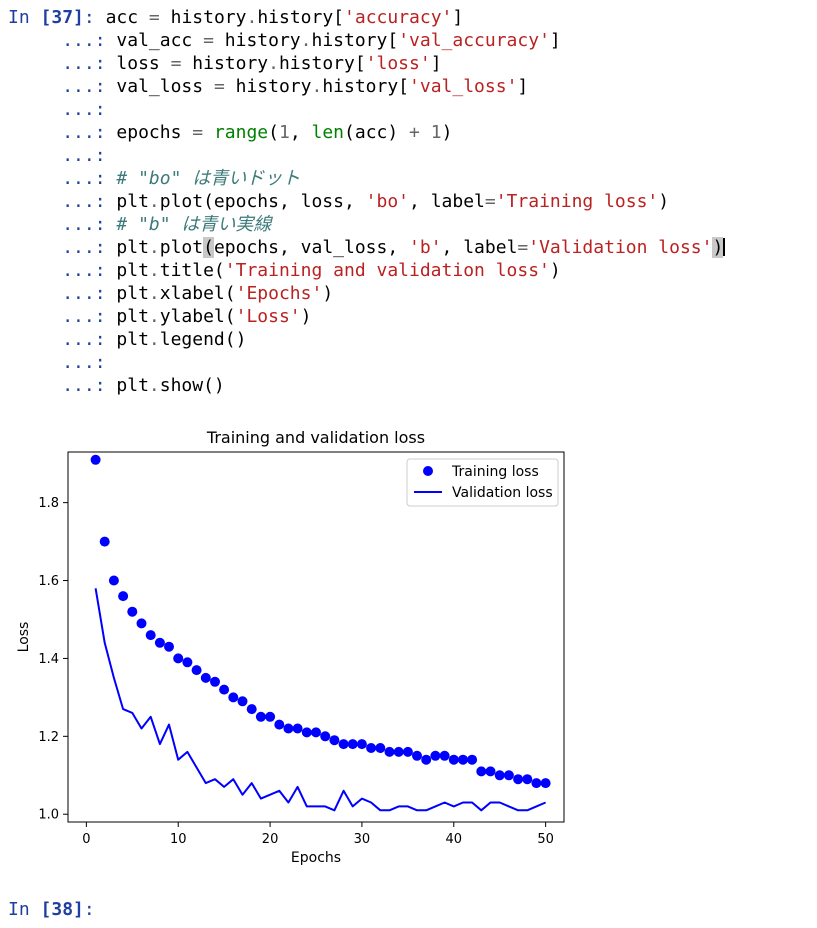  I want to click on code-line-6: ...: epochs = range(1, len(acc) + 1), so click(257, 132).